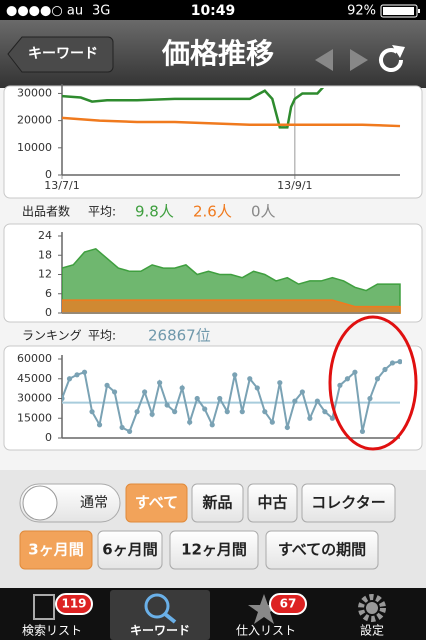 This screenshot has height=640, width=426. I want to click on tab-label: キーワード, so click(160, 631).